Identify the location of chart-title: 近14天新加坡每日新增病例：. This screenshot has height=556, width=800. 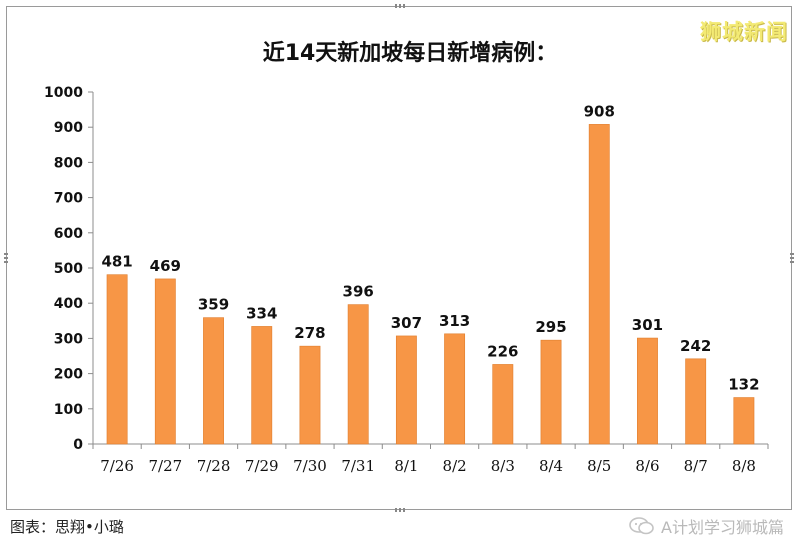
(410, 53).